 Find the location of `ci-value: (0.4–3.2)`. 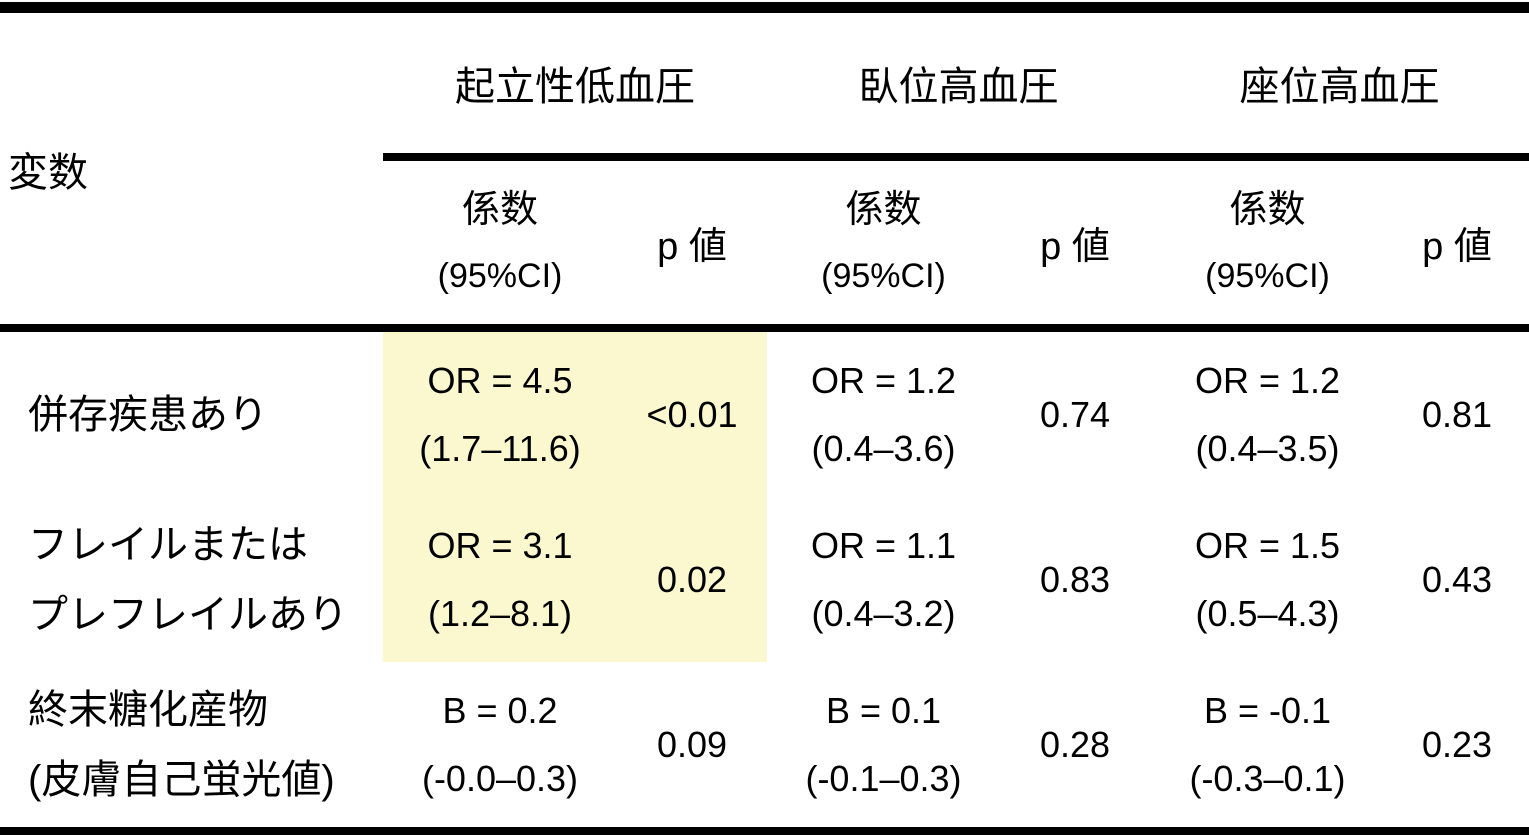

ci-value: (0.4–3.2) is located at coordinates (883, 613).